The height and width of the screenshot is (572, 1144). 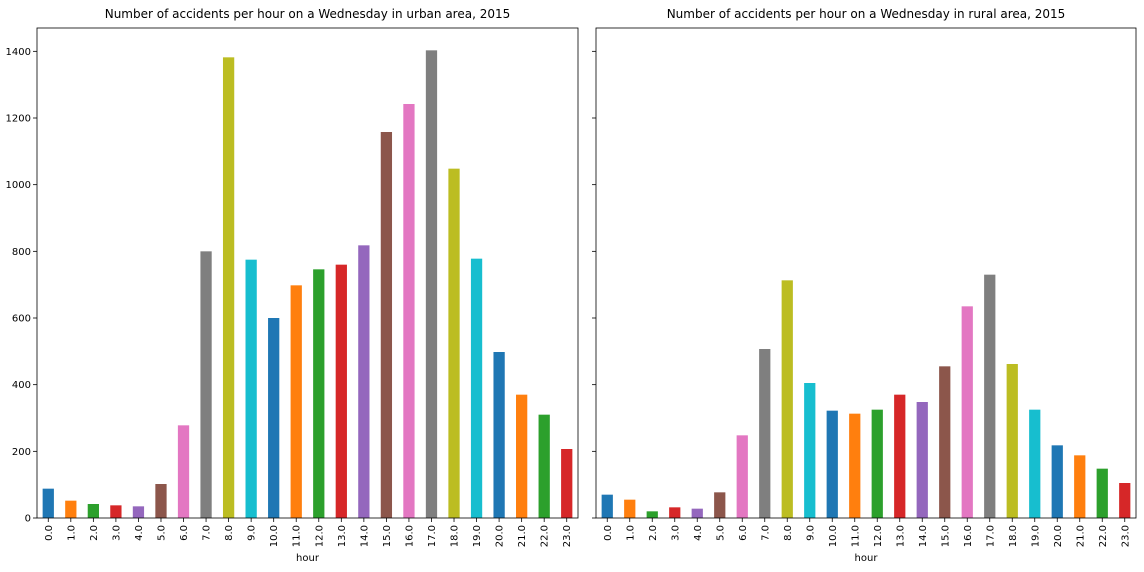 I want to click on y-tick-label: 200, so click(x=21, y=452).